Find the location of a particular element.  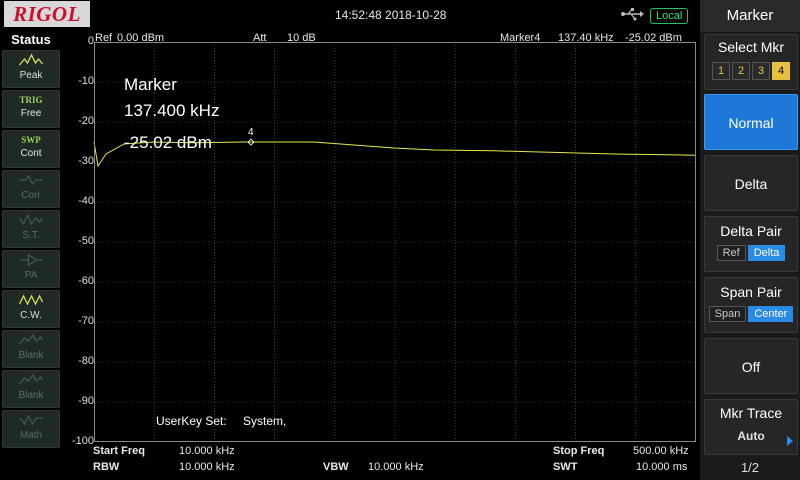

marker-select-4: 4 is located at coordinates (781, 71).